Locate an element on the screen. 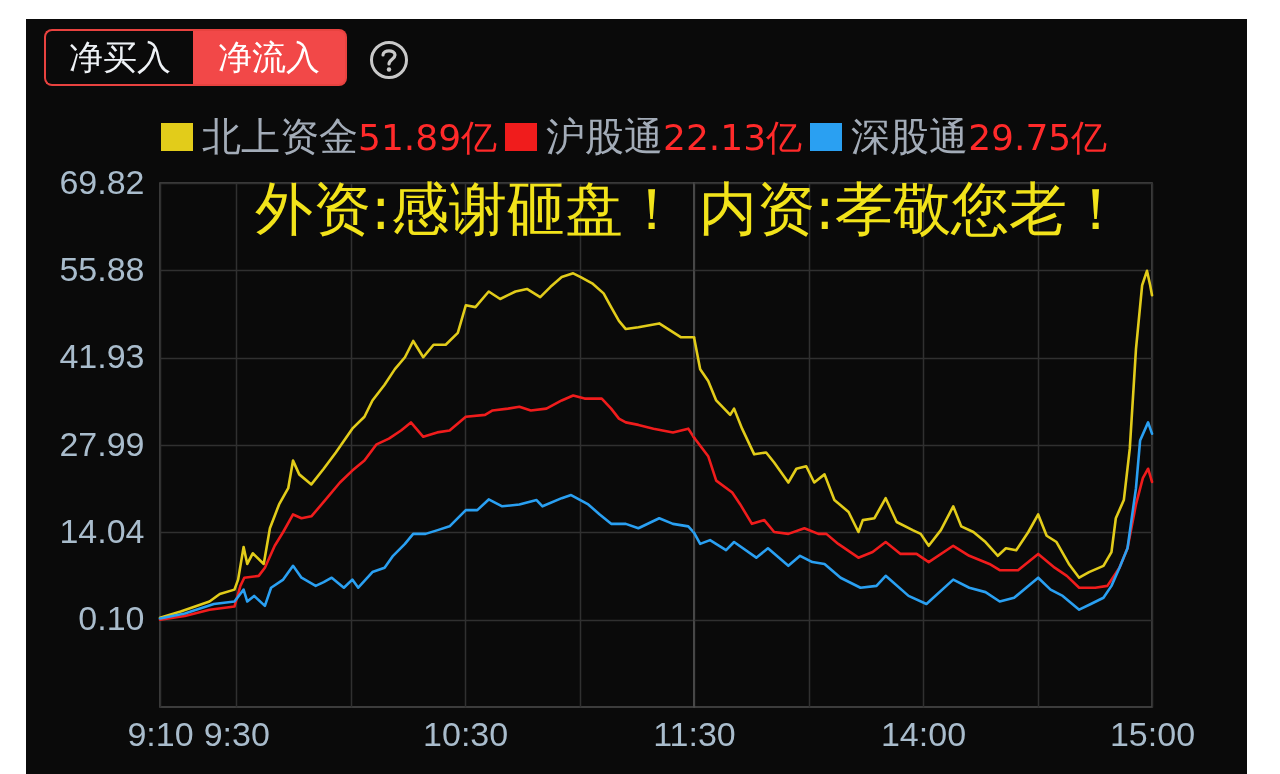 This screenshot has width=1280, height=774. annotation: 外资:感谢砸盘！ 内资:孝敬您老！ is located at coordinates (690, 209).